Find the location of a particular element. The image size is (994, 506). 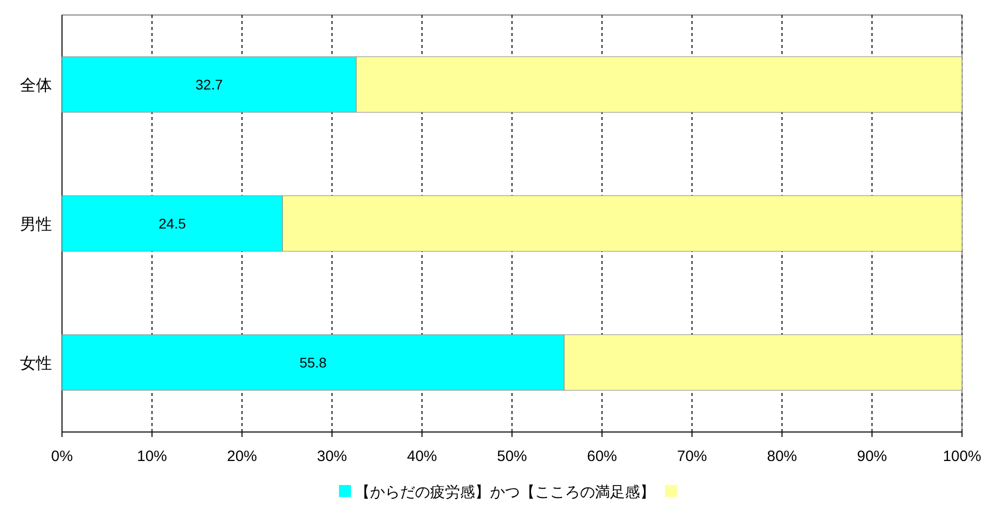

x-tick-label: 70% is located at coordinates (692, 456).